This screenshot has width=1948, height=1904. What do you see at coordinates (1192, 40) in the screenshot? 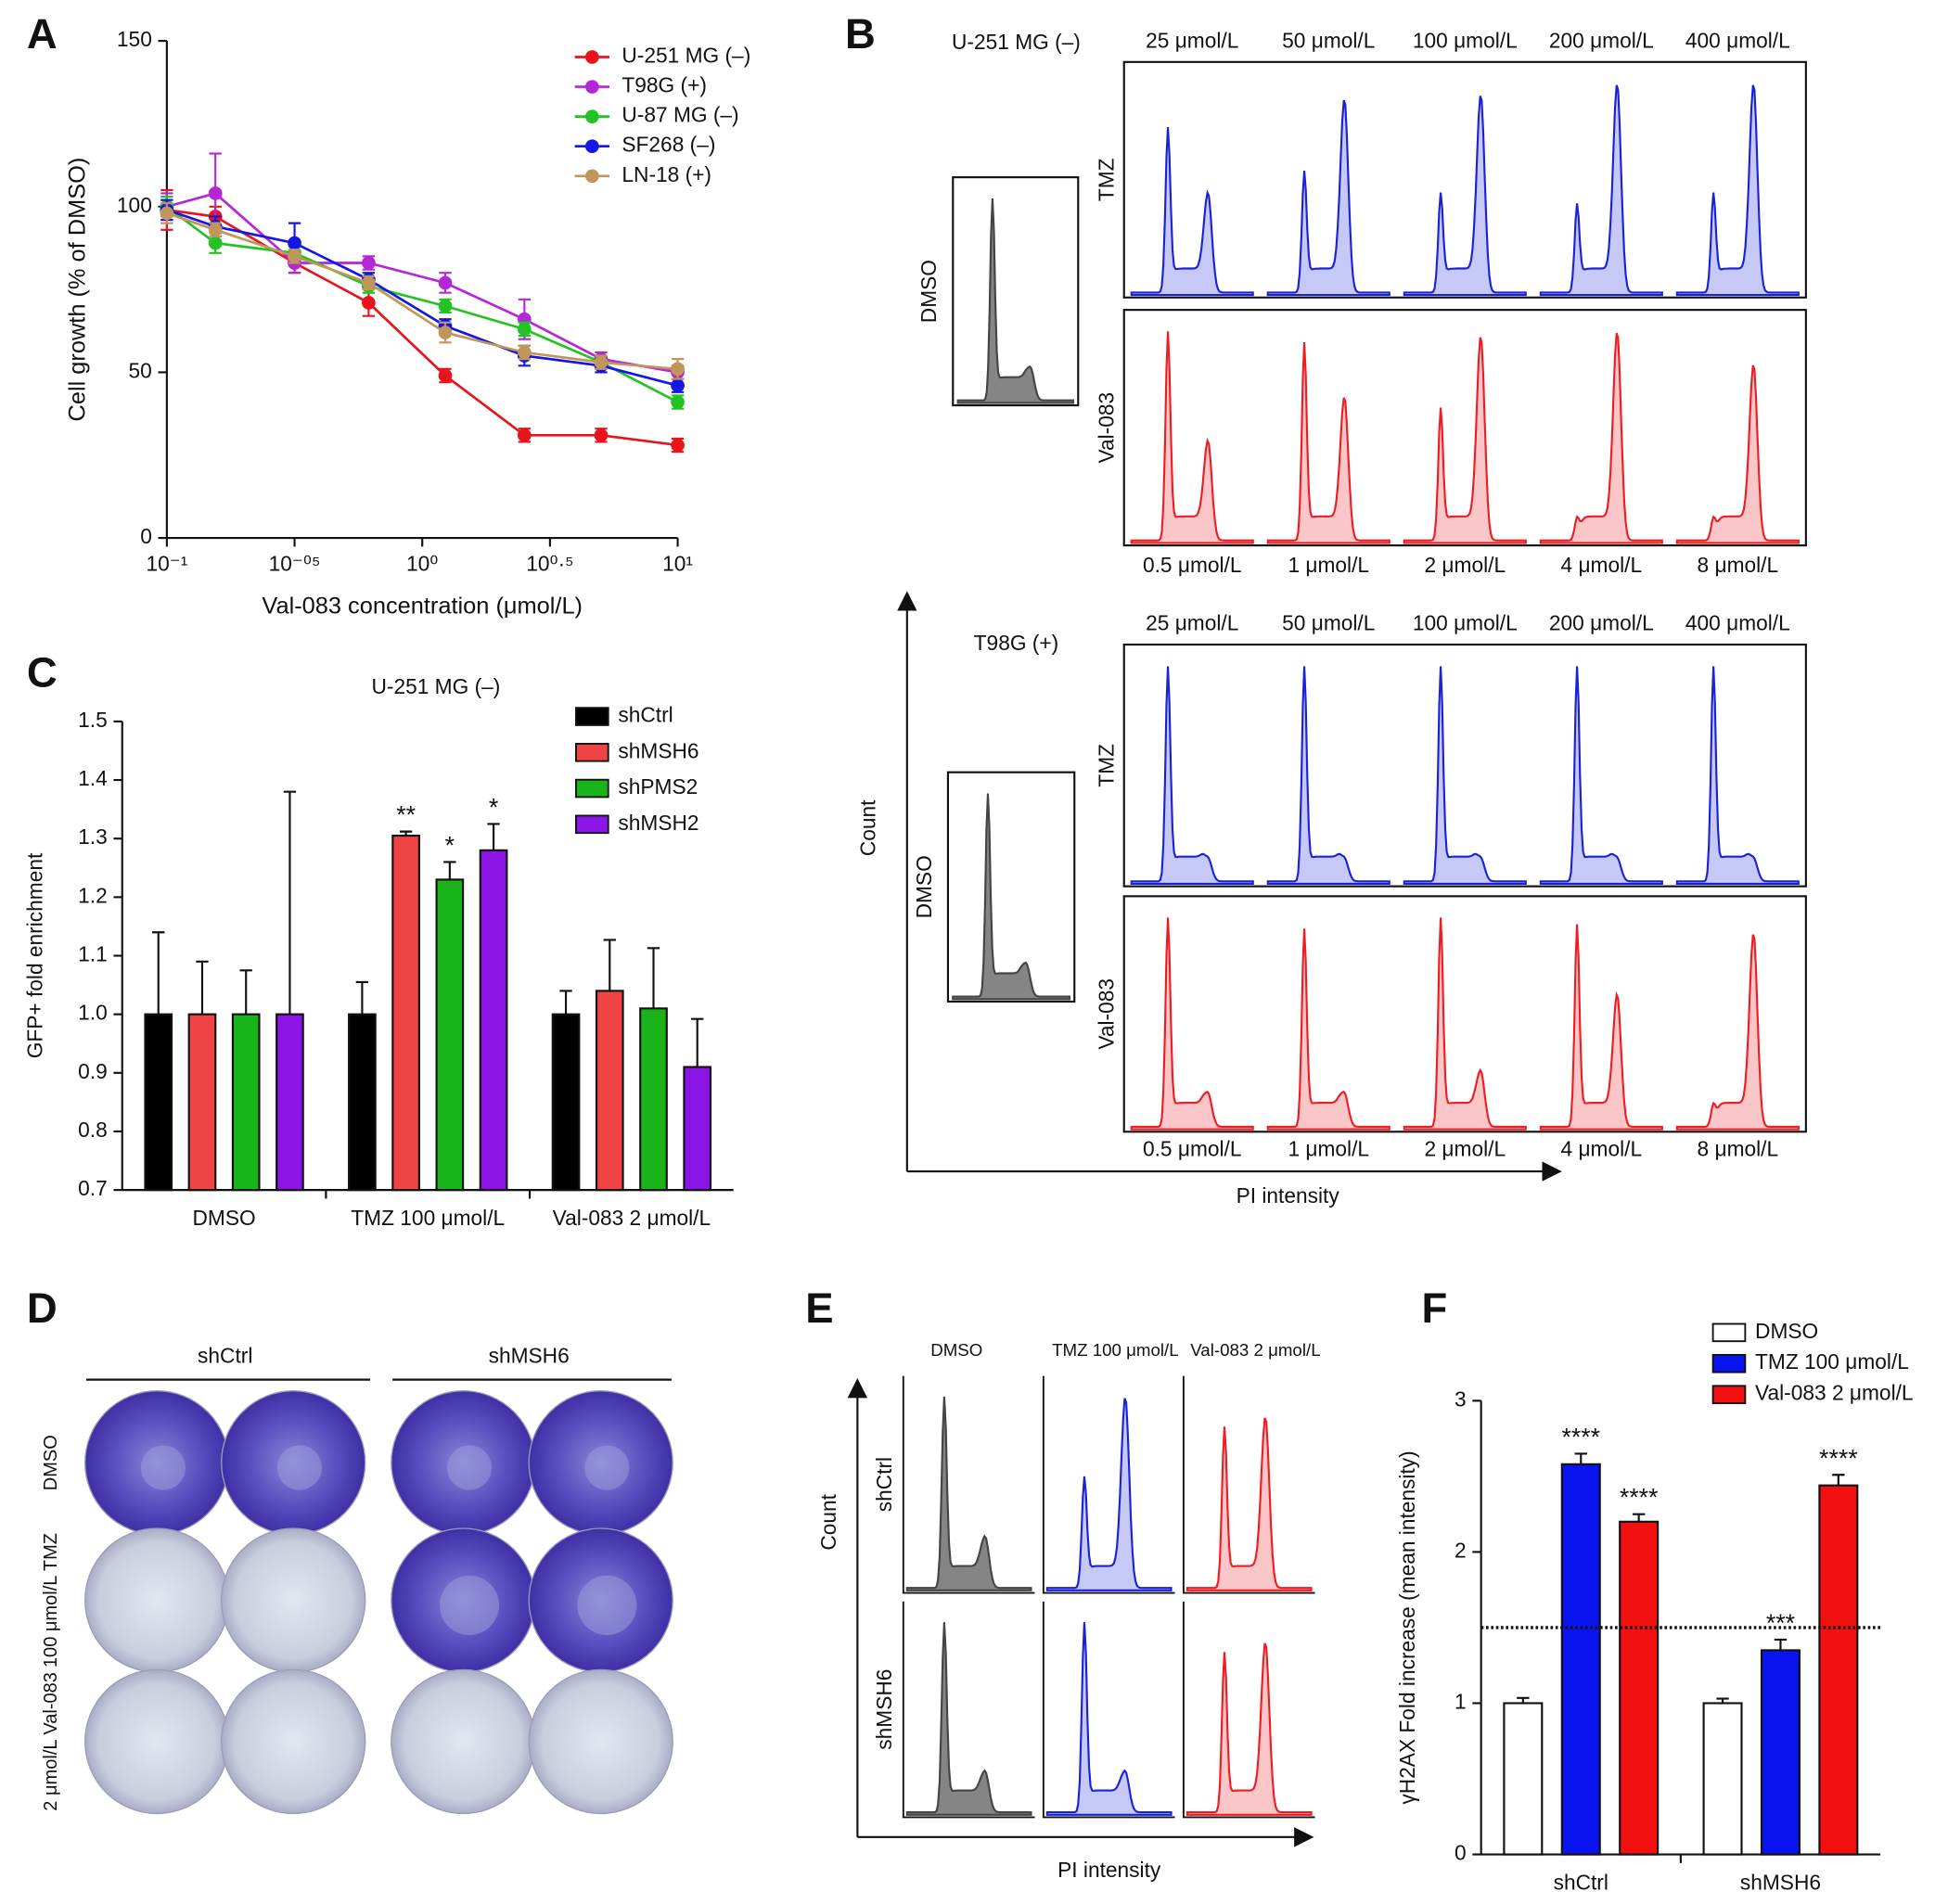
I see `dose-label: 25 μmol/L` at bounding box center [1192, 40].